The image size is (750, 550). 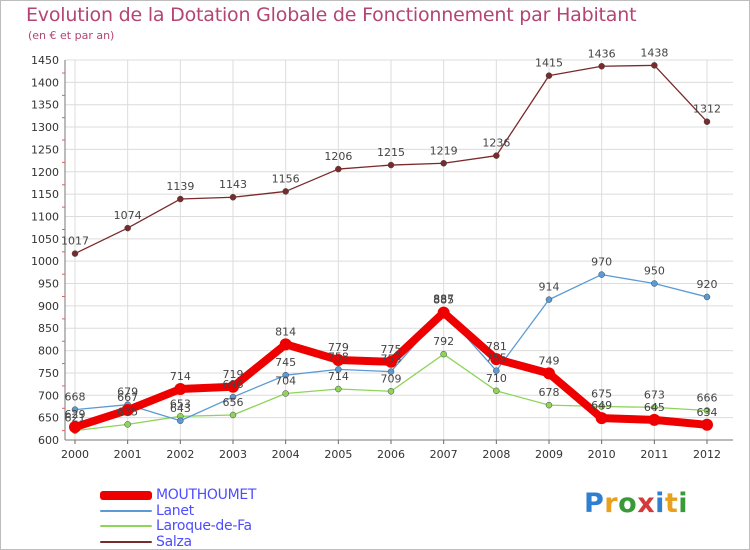 What do you see at coordinates (75, 454) in the screenshot?
I see `x-tick-label: 2000` at bounding box center [75, 454].